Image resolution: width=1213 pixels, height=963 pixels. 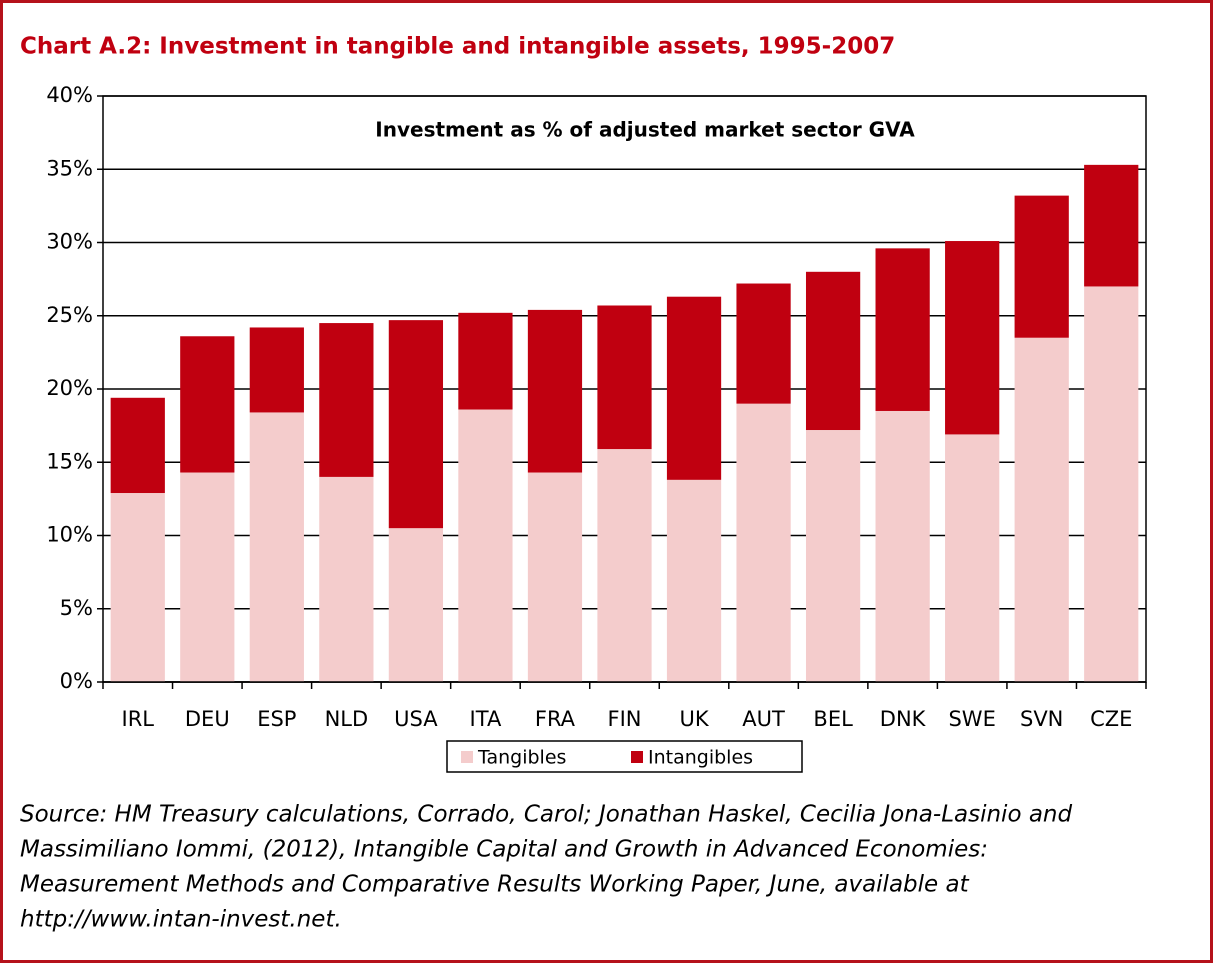 I want to click on y-tick-label: 35%, so click(x=69, y=168).